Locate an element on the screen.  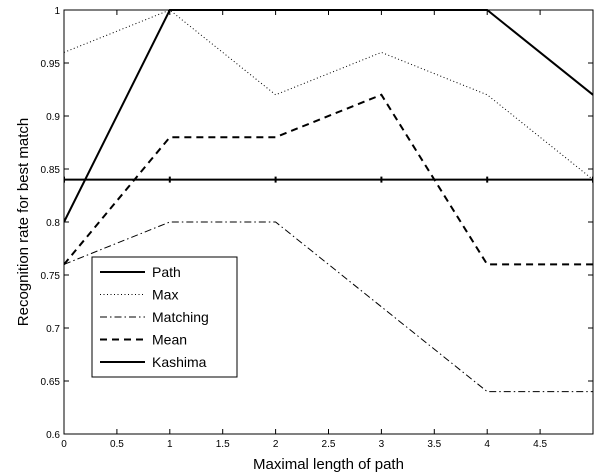
y-tick-label: 0.75 is located at coordinates (51, 276).